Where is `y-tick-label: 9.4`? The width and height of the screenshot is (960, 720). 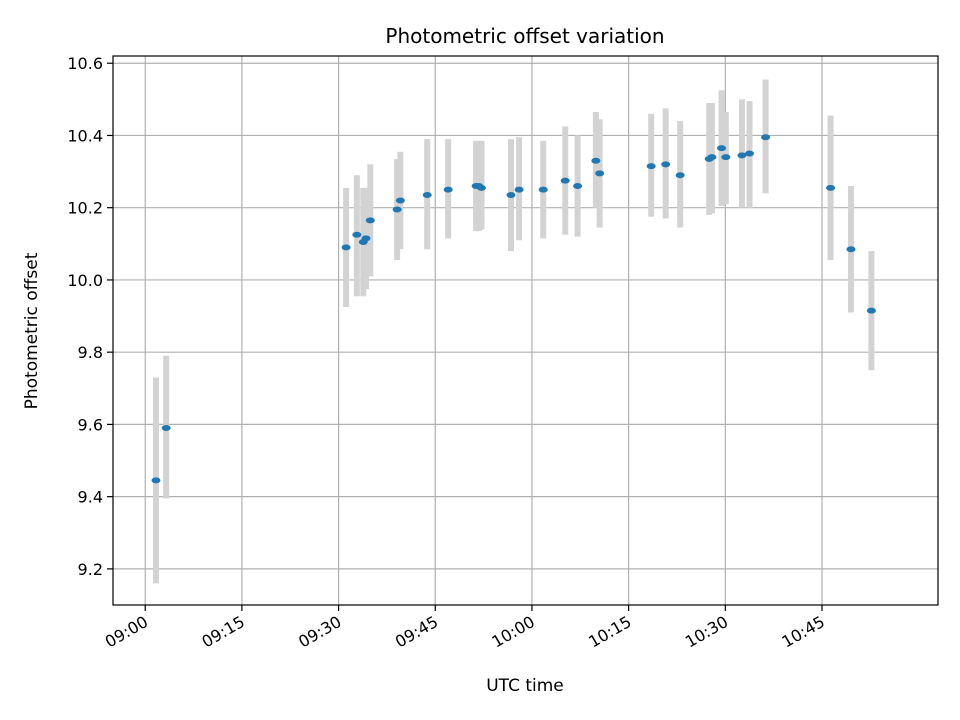 y-tick-label: 9.4 is located at coordinates (90, 497).